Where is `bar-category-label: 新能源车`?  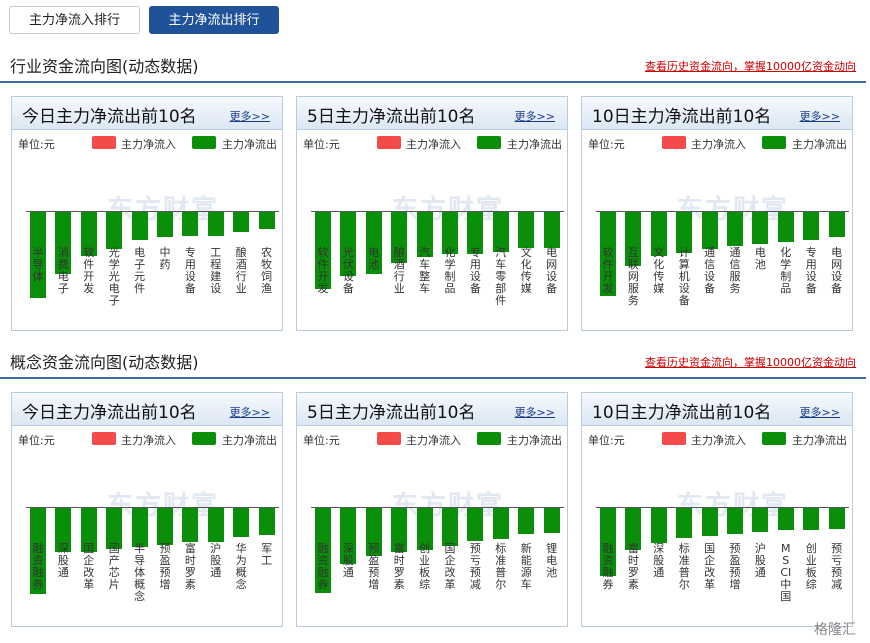 bar-category-label: 新能源车 is located at coordinates (526, 566).